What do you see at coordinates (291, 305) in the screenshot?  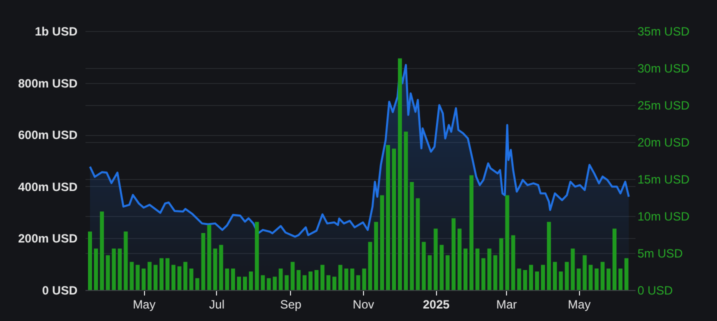 I see `x-tick-label: Sep` at bounding box center [291, 305].